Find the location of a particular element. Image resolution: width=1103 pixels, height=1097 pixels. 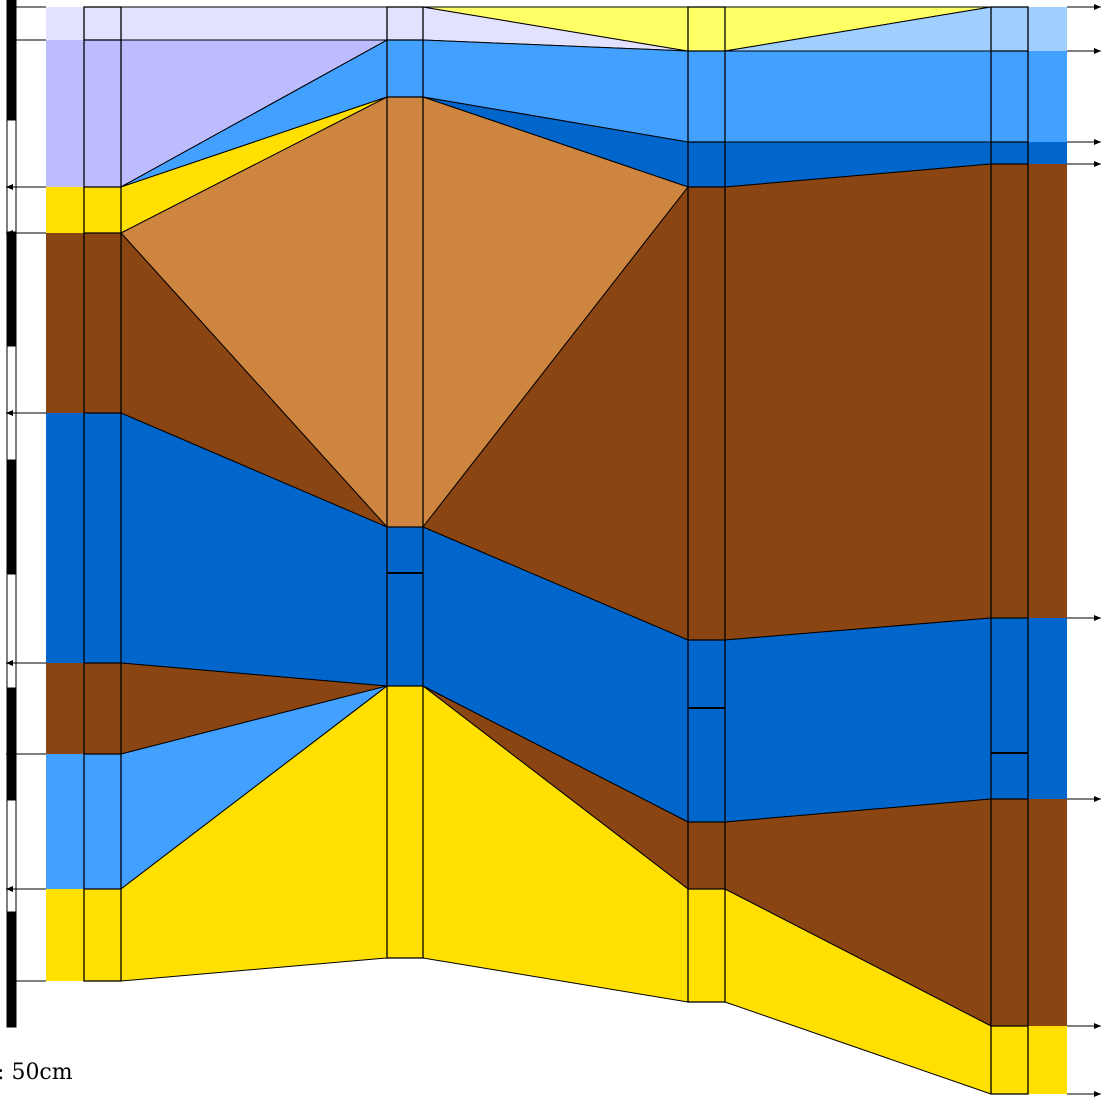

scale-bar is located at coordinates (11, 514).